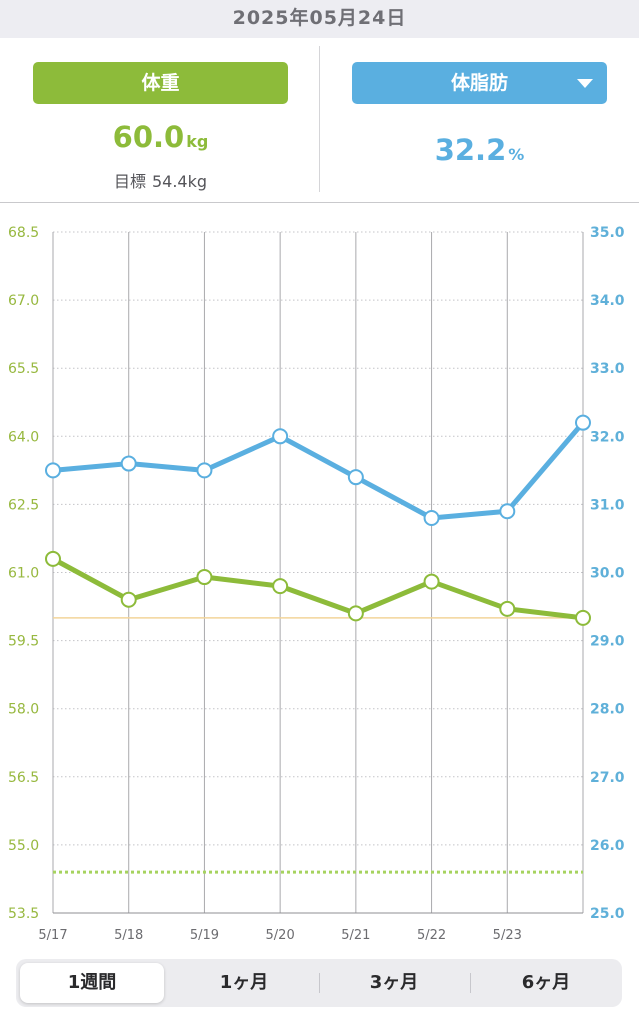 This screenshot has height=1024, width=639. I want to click on left-axis-tick-label: 64.0, so click(23, 437).